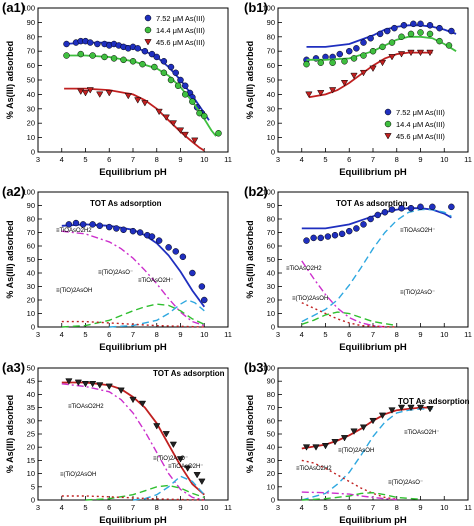 The image size is (474, 526). I want to click on y-tick-label: 90, so click(31, 22).